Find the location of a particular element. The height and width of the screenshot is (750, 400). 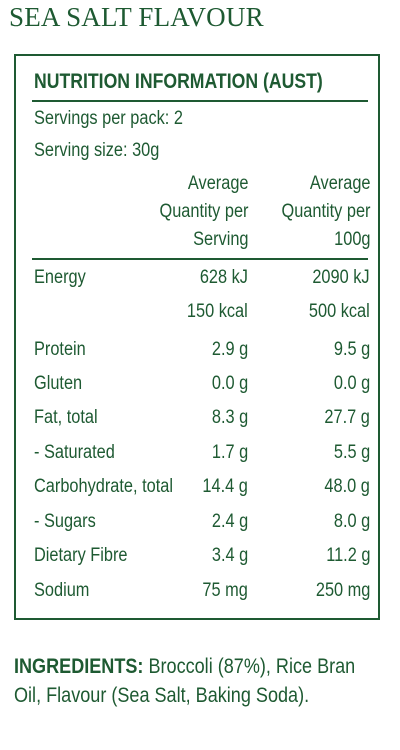

per-100g-value: 11.2 g is located at coordinates (347, 555).